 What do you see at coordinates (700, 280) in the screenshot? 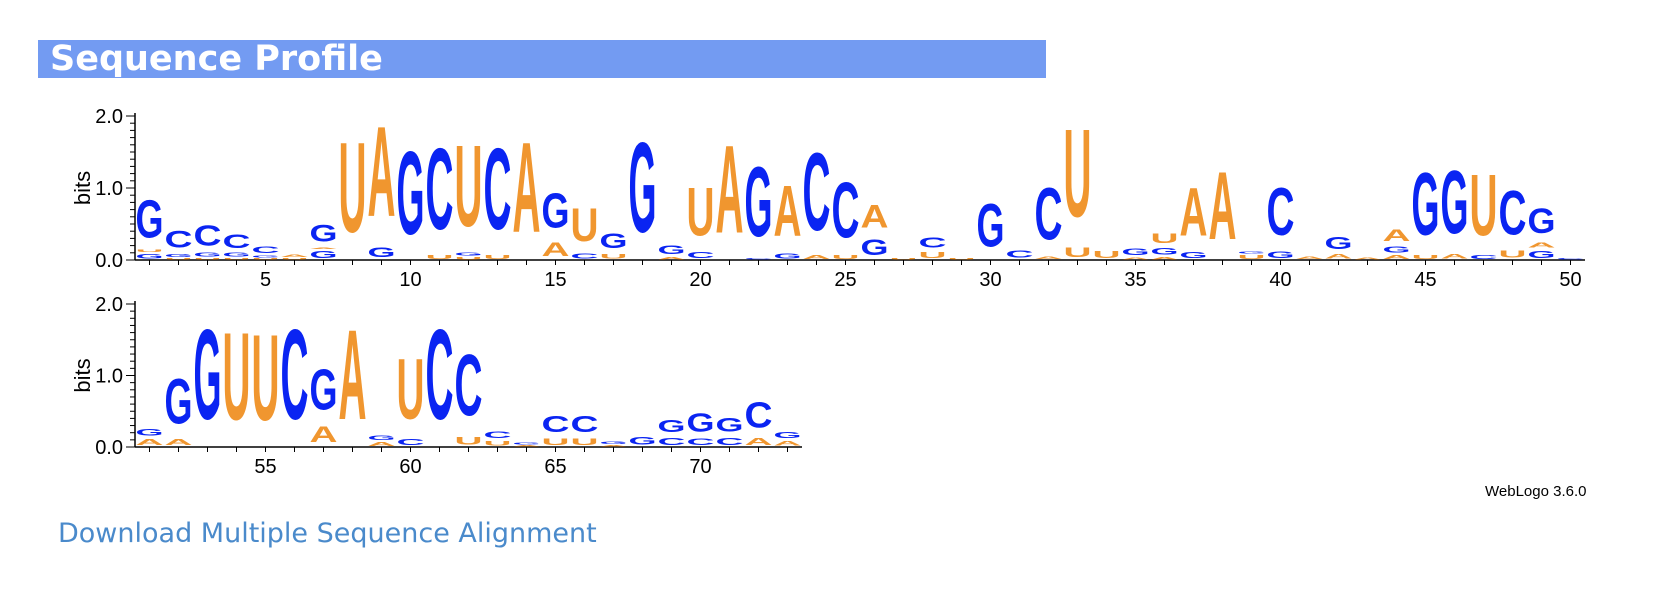
I see `x-tick-label: 20` at bounding box center [700, 280].